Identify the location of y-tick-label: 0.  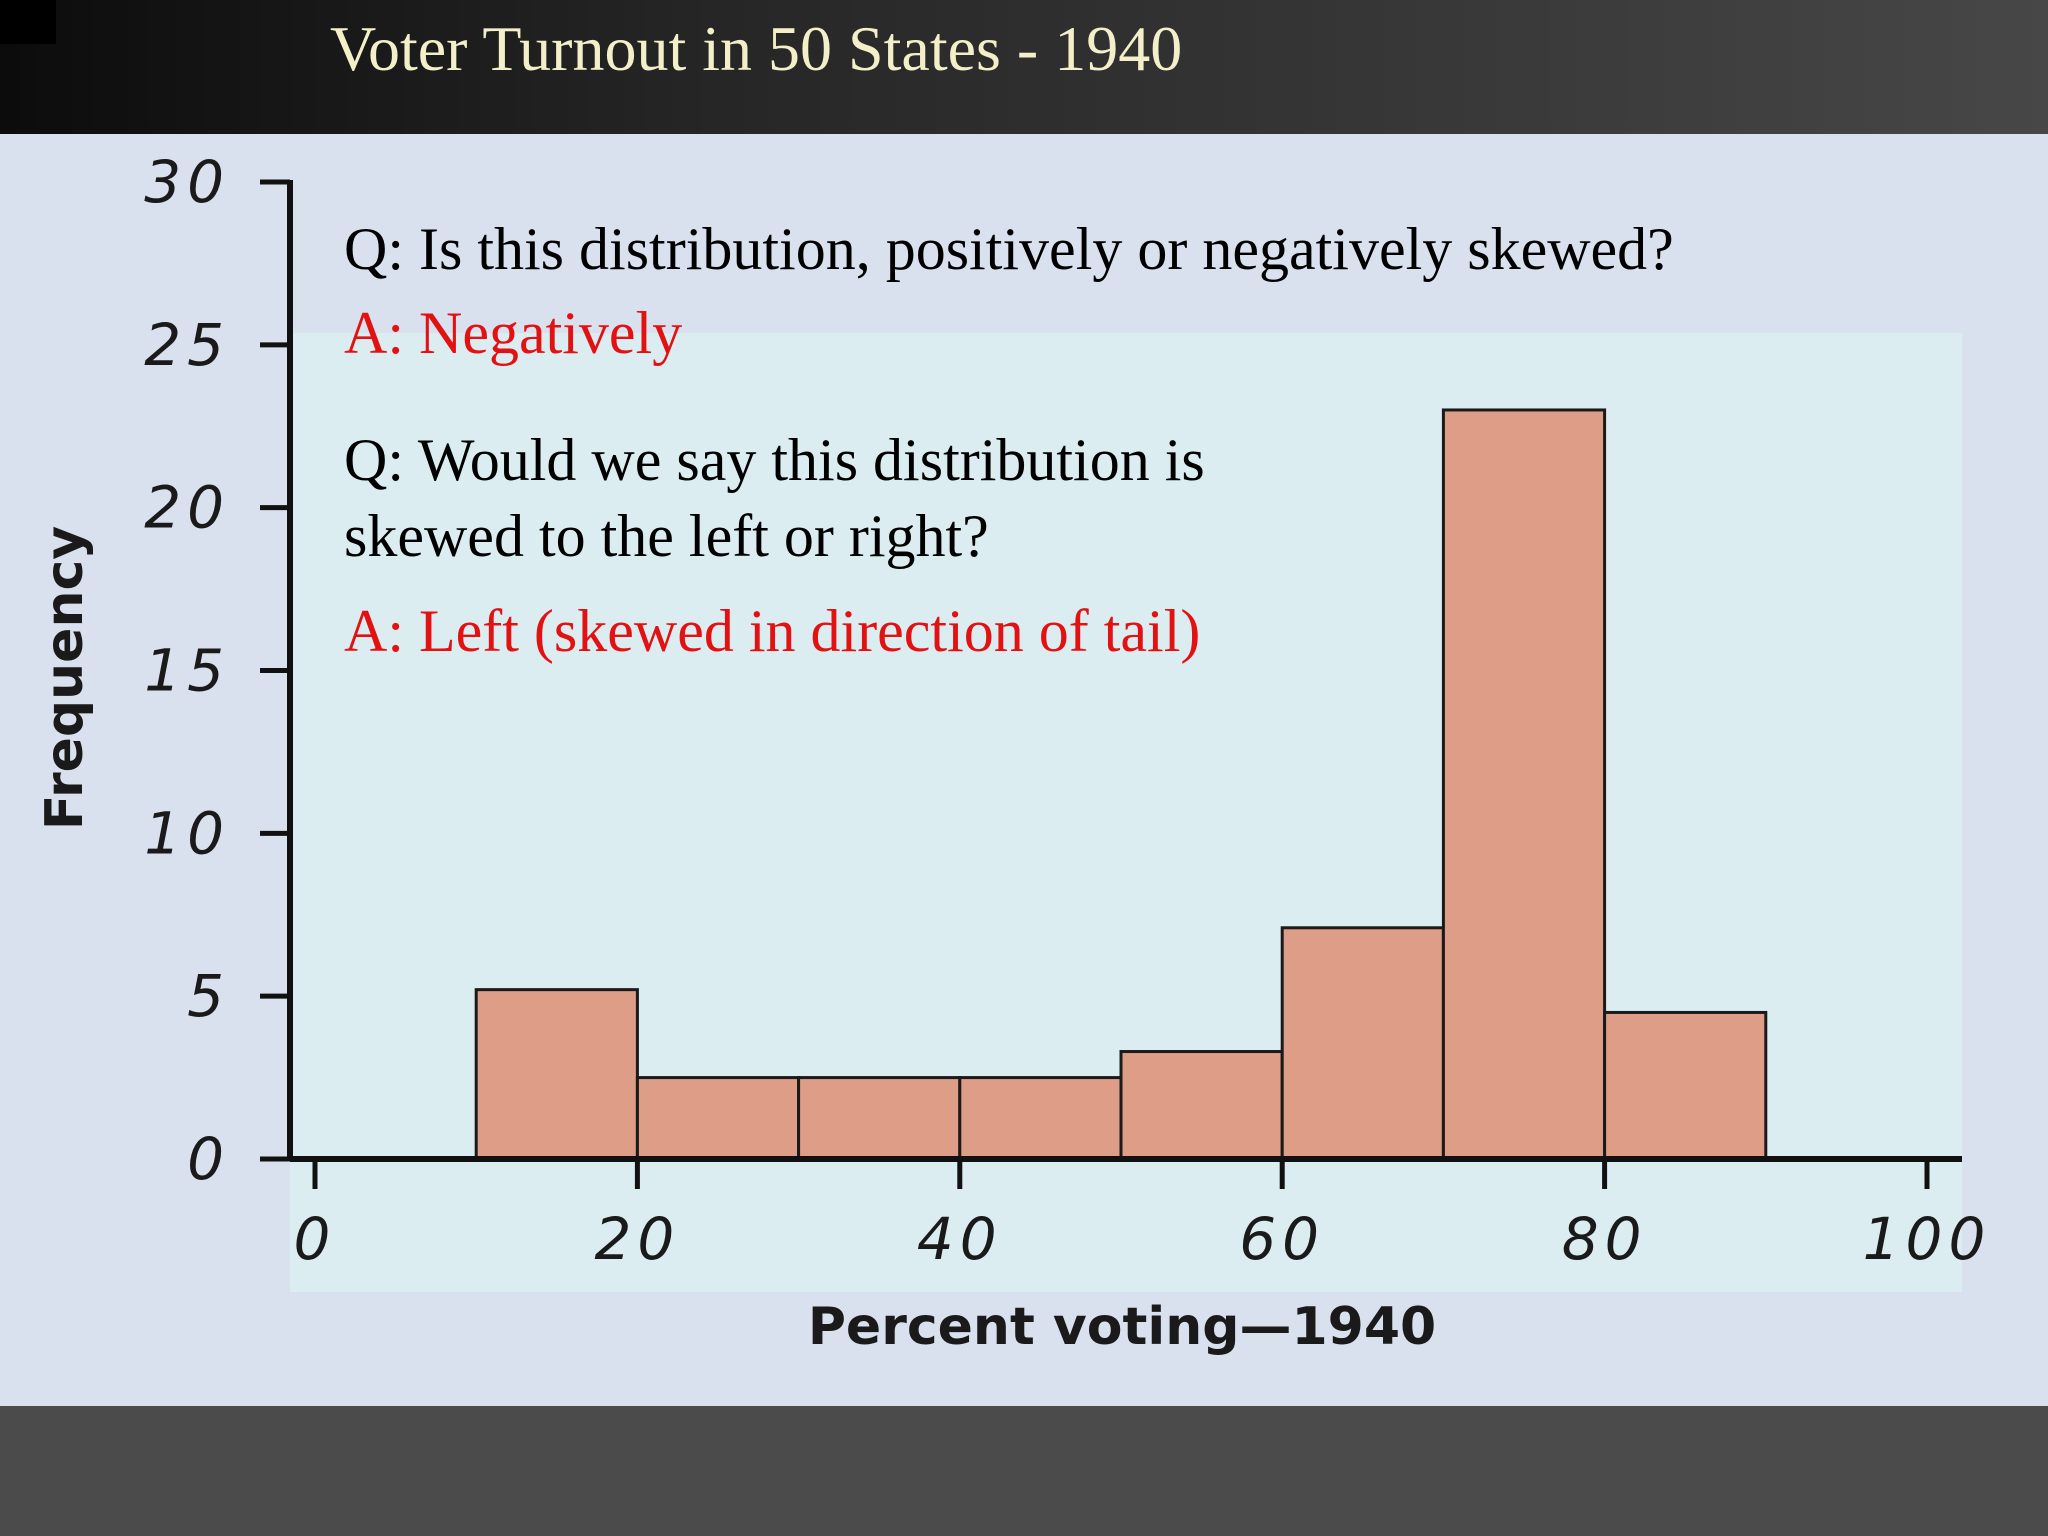
(208, 1159).